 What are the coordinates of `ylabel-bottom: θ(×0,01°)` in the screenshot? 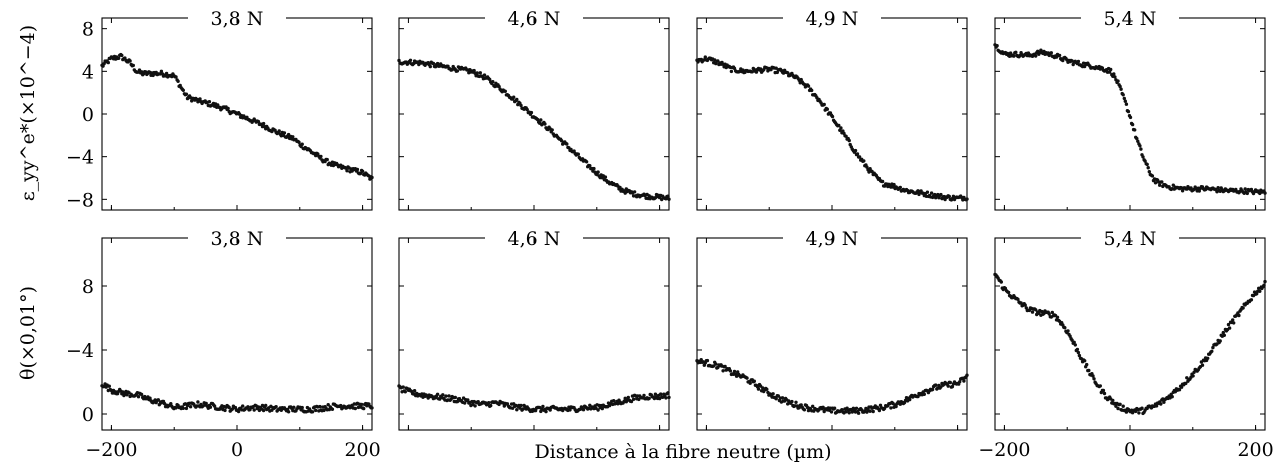 It's located at (28, 333).